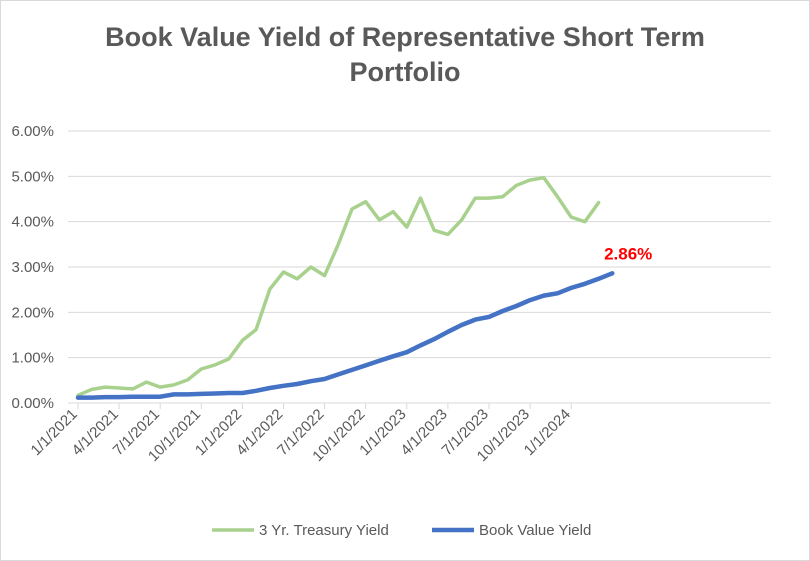 This screenshot has width=810, height=561. Describe the element at coordinates (32, 176) in the screenshot. I see `y-tick-label-5: 5.00%` at that location.